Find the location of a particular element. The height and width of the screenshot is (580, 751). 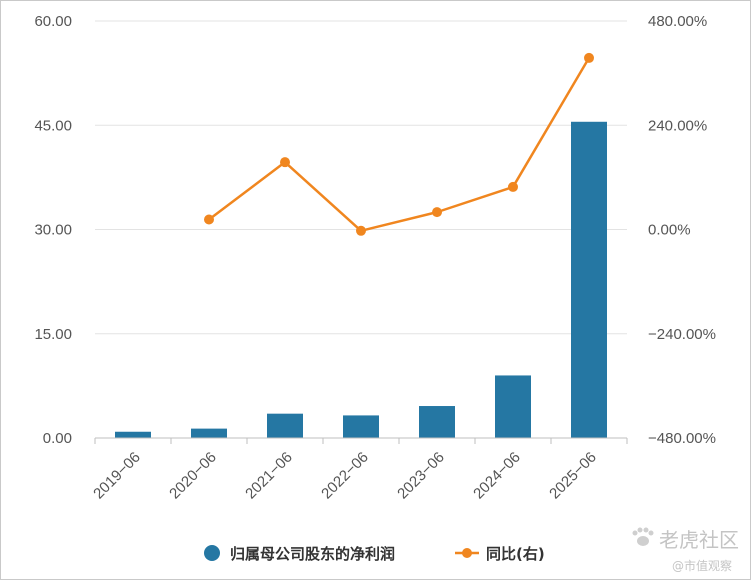

legend-line-marker is located at coordinates (467, 553).